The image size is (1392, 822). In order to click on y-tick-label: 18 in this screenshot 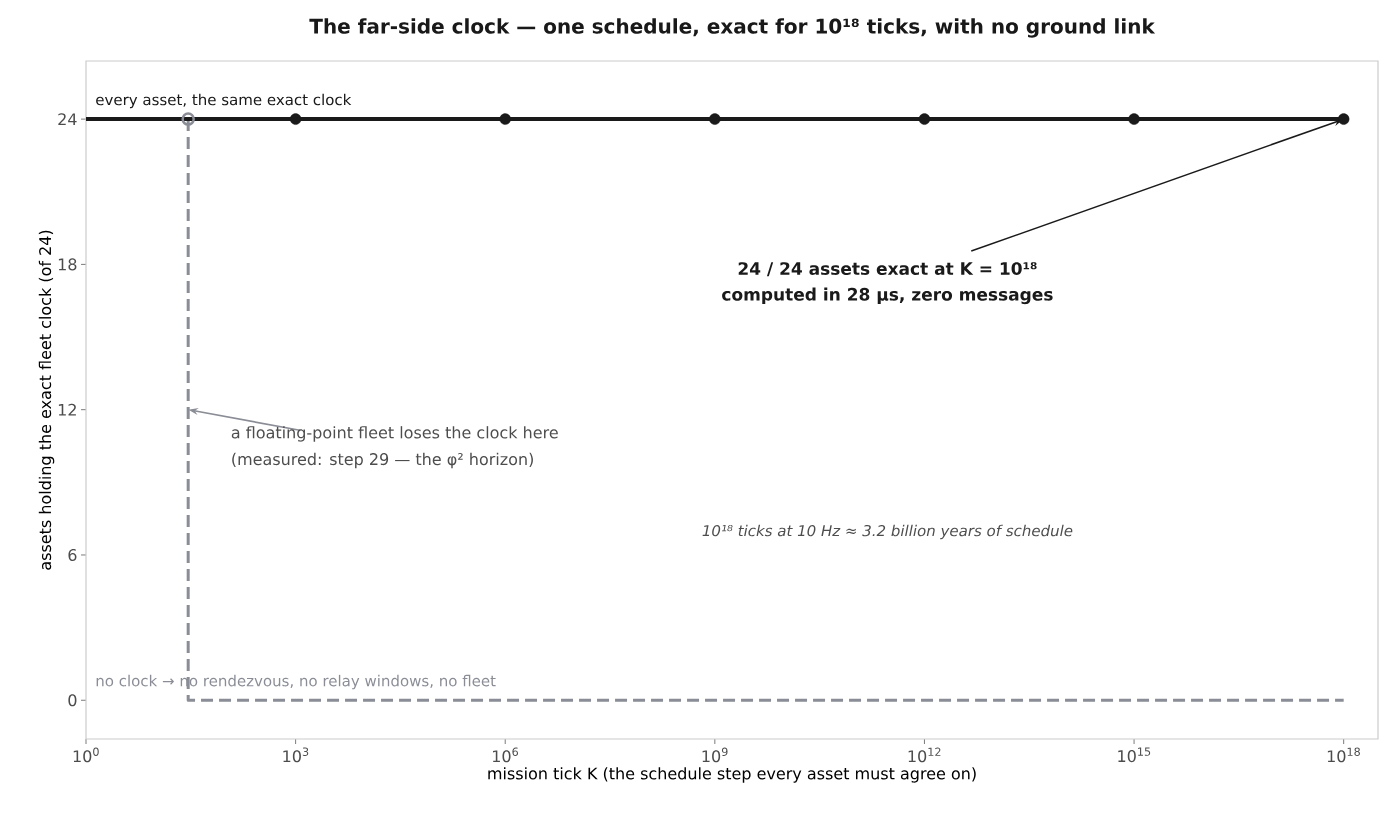, I will do `click(67, 264)`.